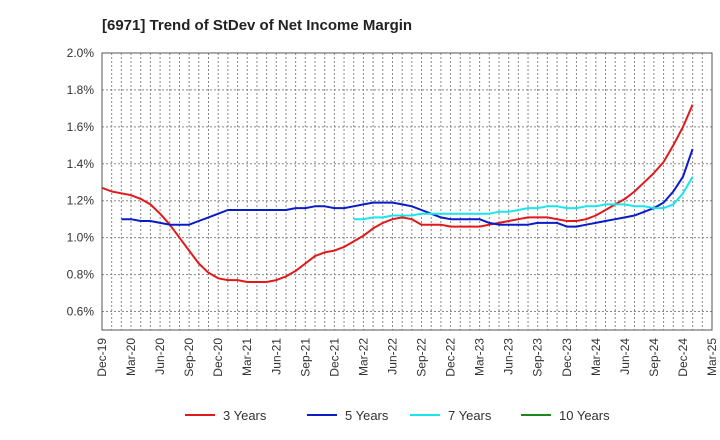  Describe the element at coordinates (81, 127) in the screenshot. I see `y-tick-label: 1.6%` at that location.